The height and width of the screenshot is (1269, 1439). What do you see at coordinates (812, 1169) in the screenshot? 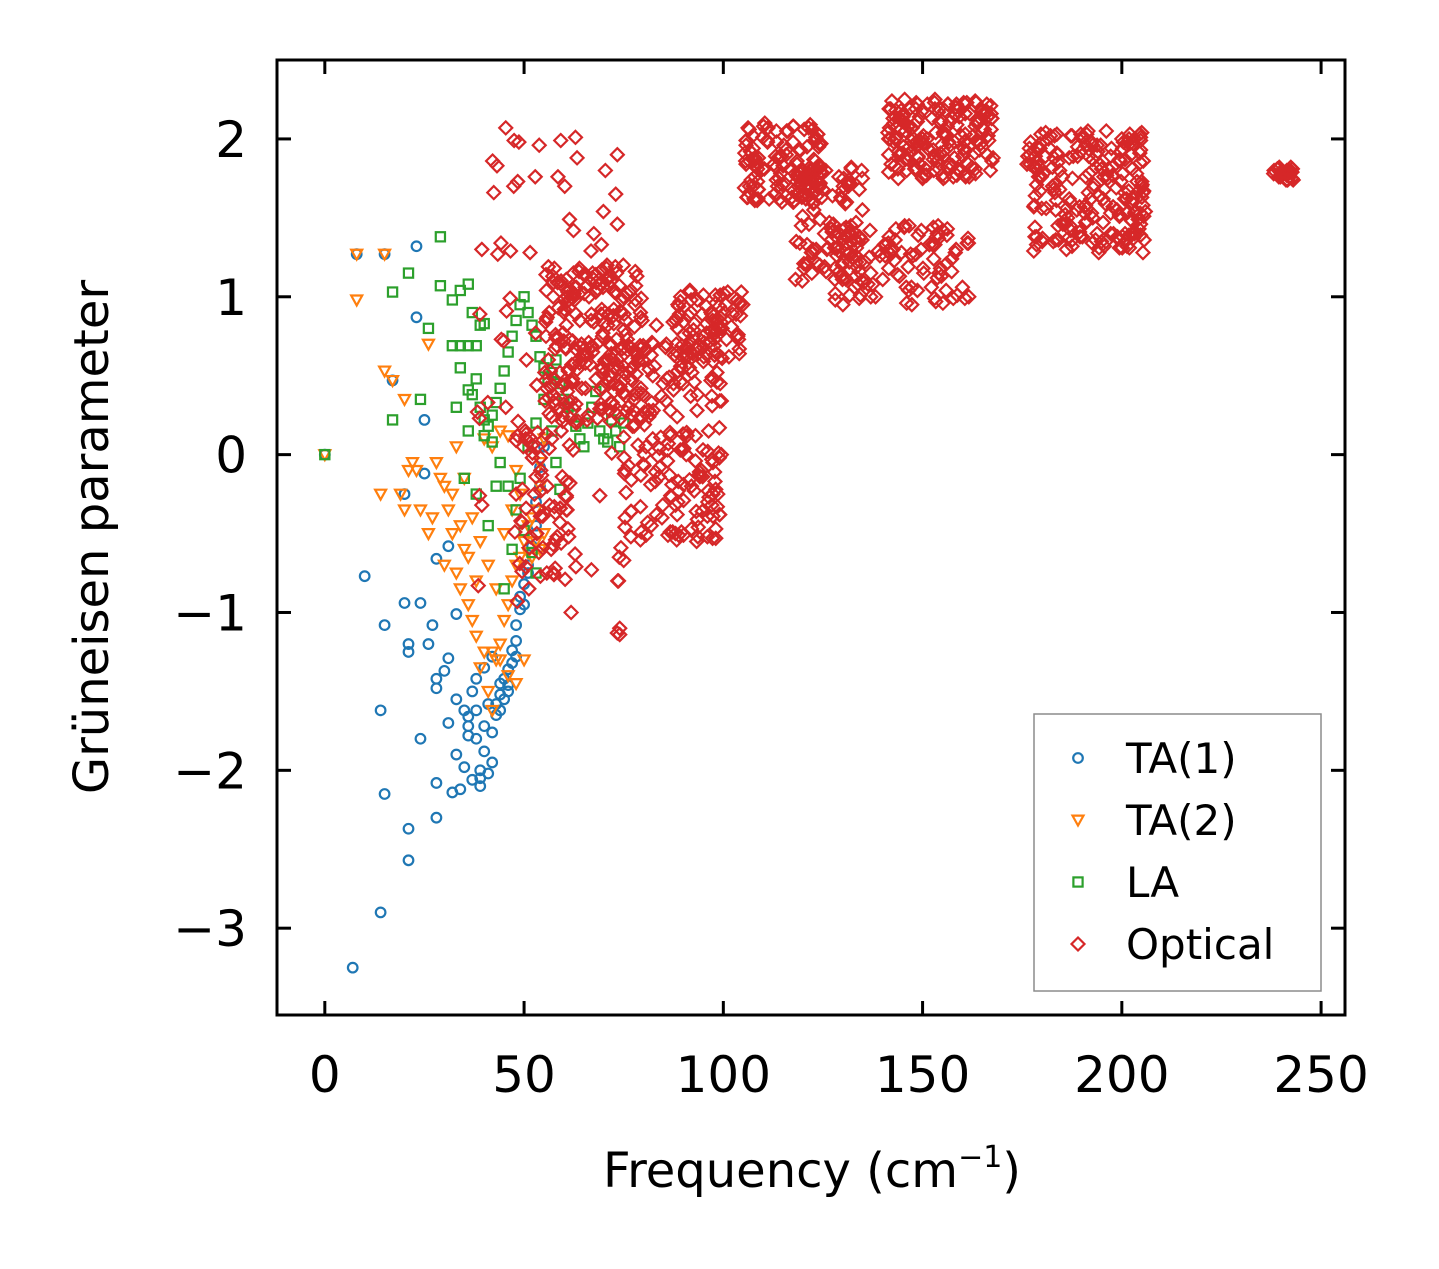
I see `x-axis-label: Frequency (cm−1)` at bounding box center [812, 1169].